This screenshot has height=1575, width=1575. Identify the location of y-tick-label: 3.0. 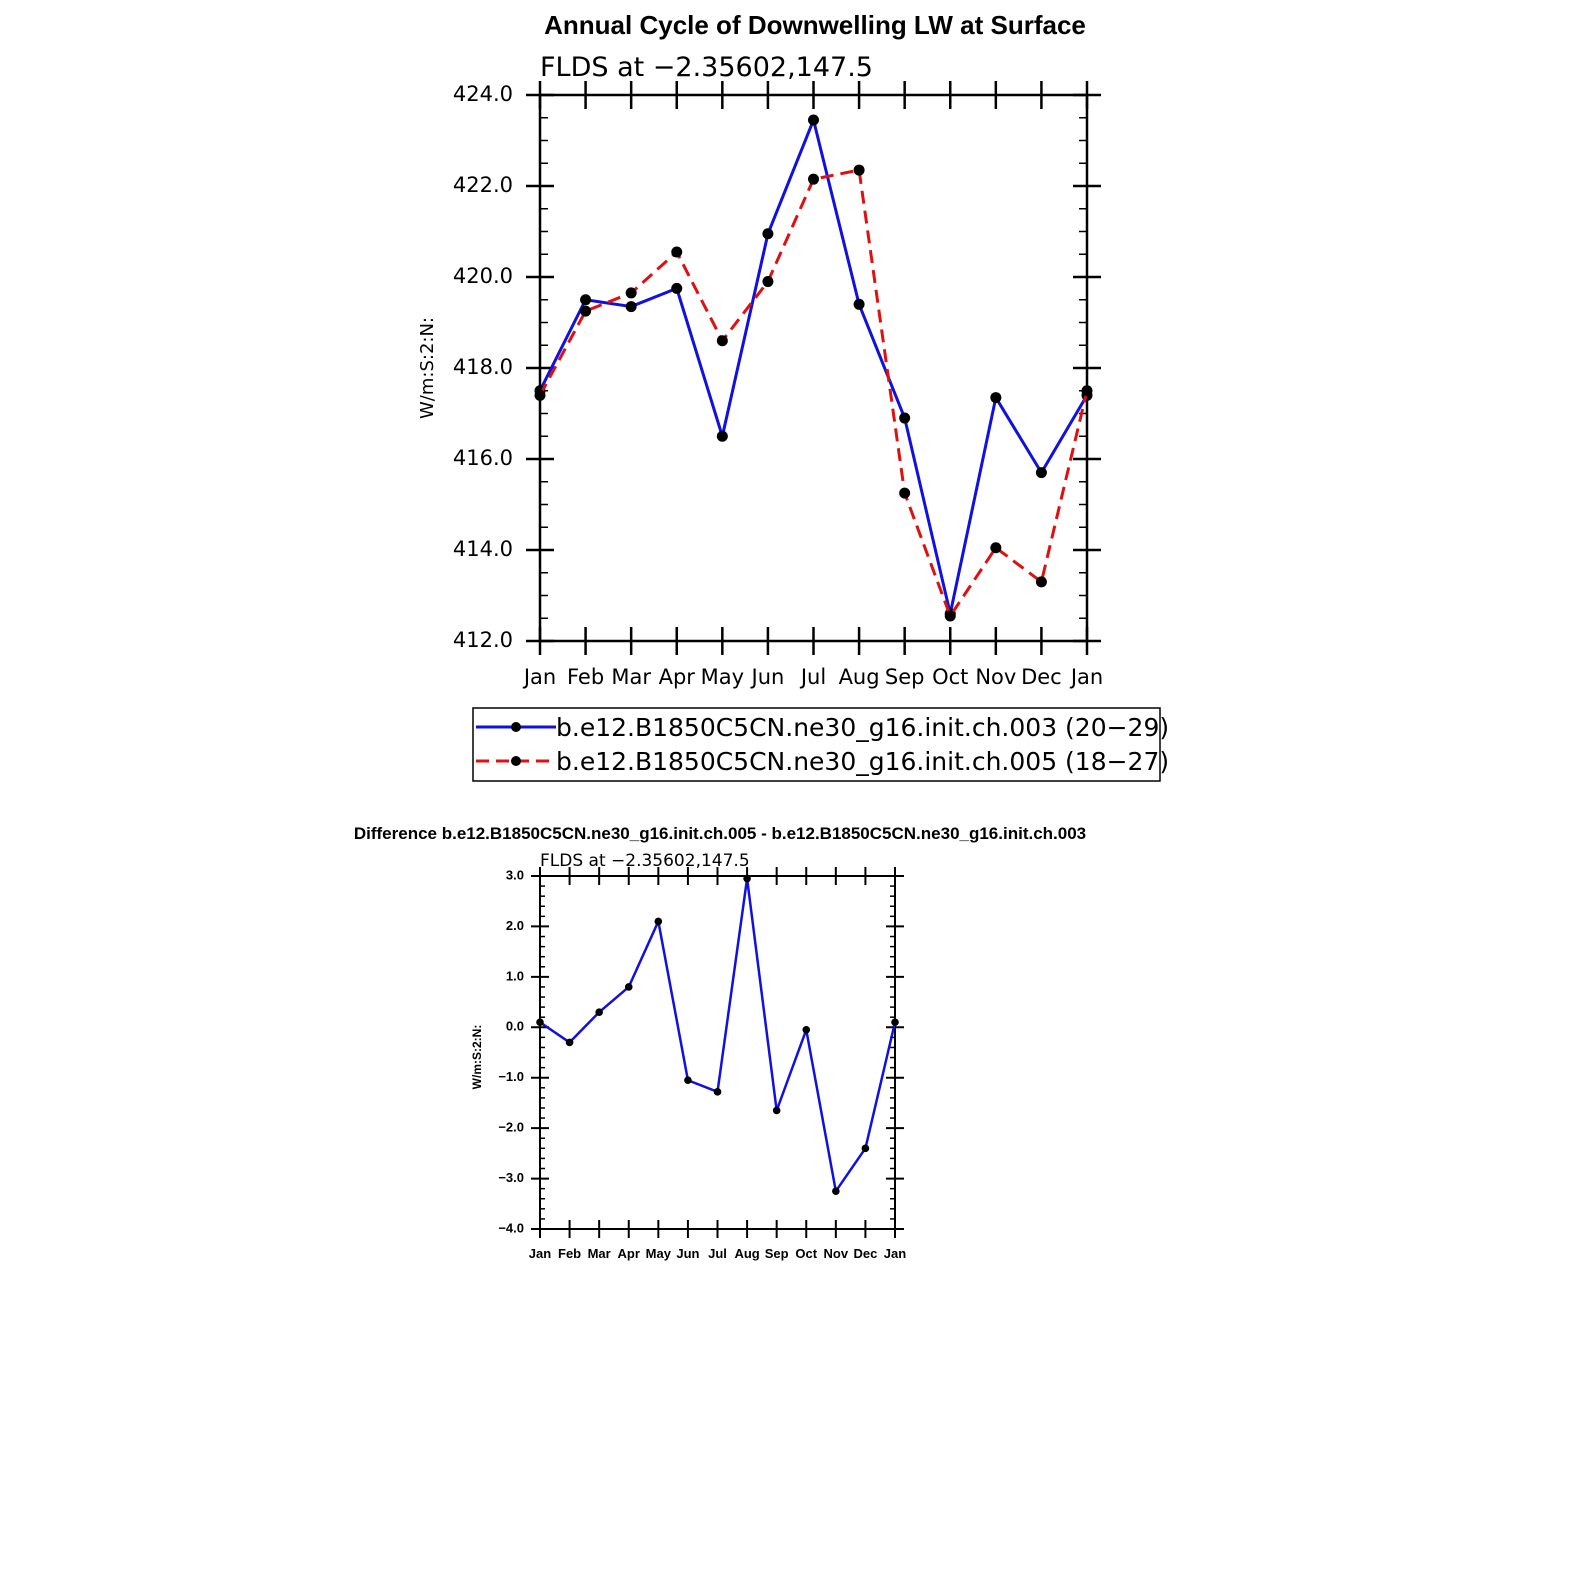
(515, 874).